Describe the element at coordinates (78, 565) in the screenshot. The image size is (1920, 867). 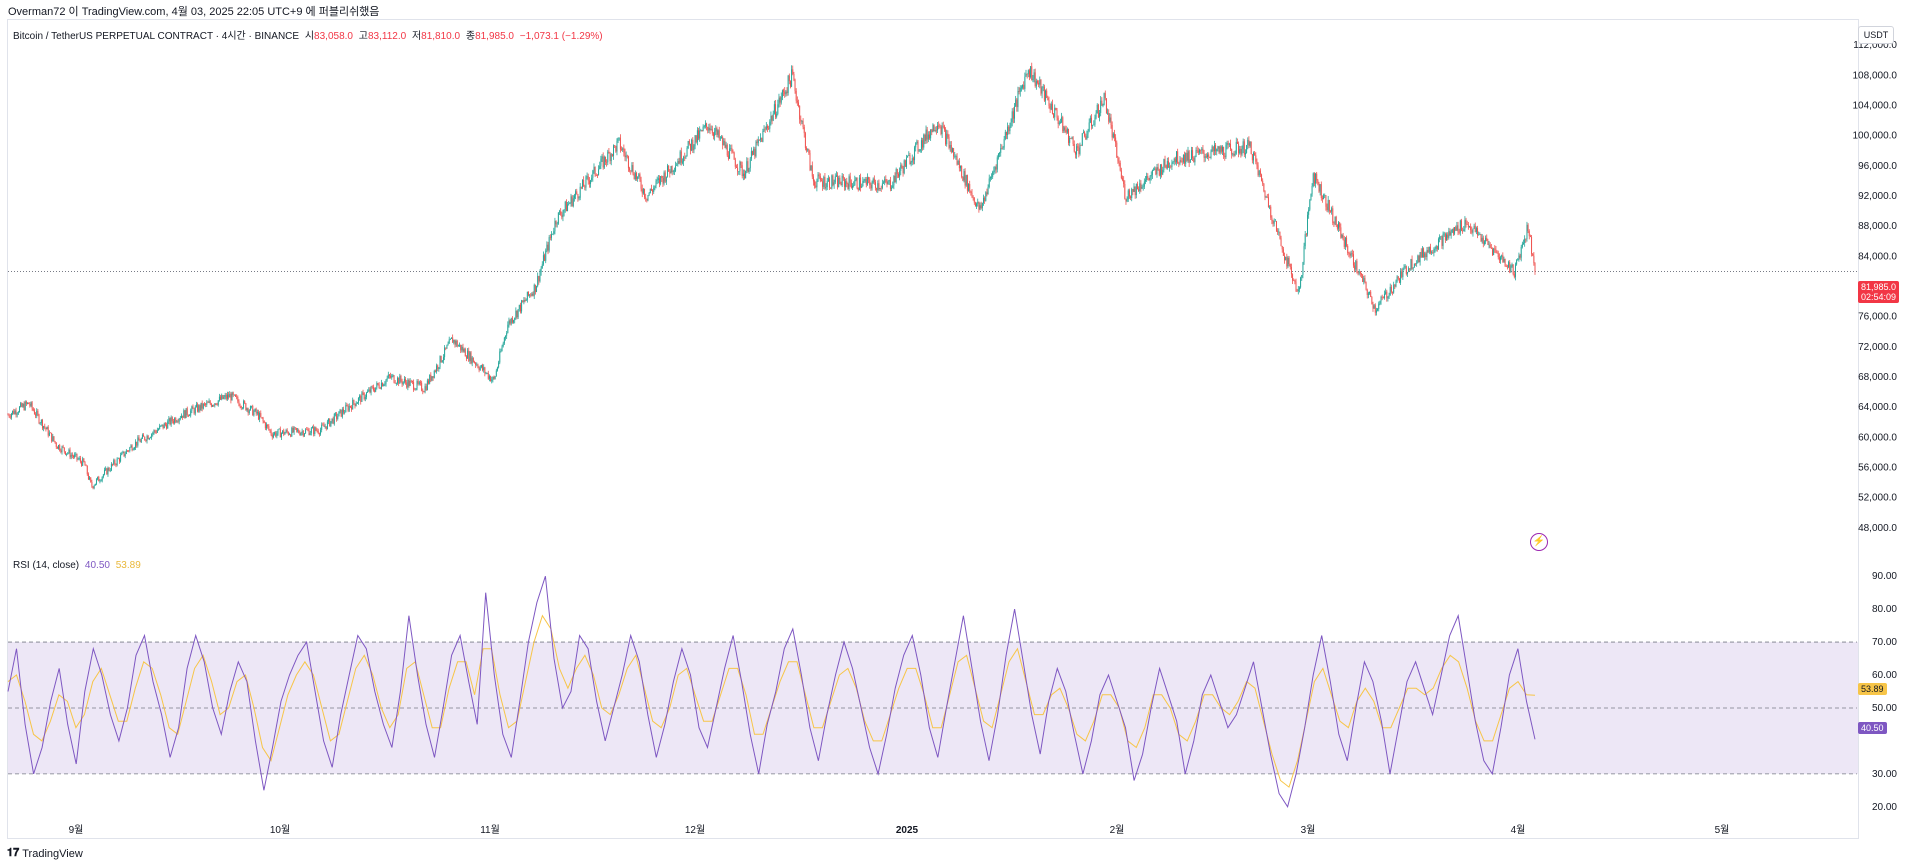
I see `rsi-legend: RSI (14, close) 40.50 53.89` at that location.